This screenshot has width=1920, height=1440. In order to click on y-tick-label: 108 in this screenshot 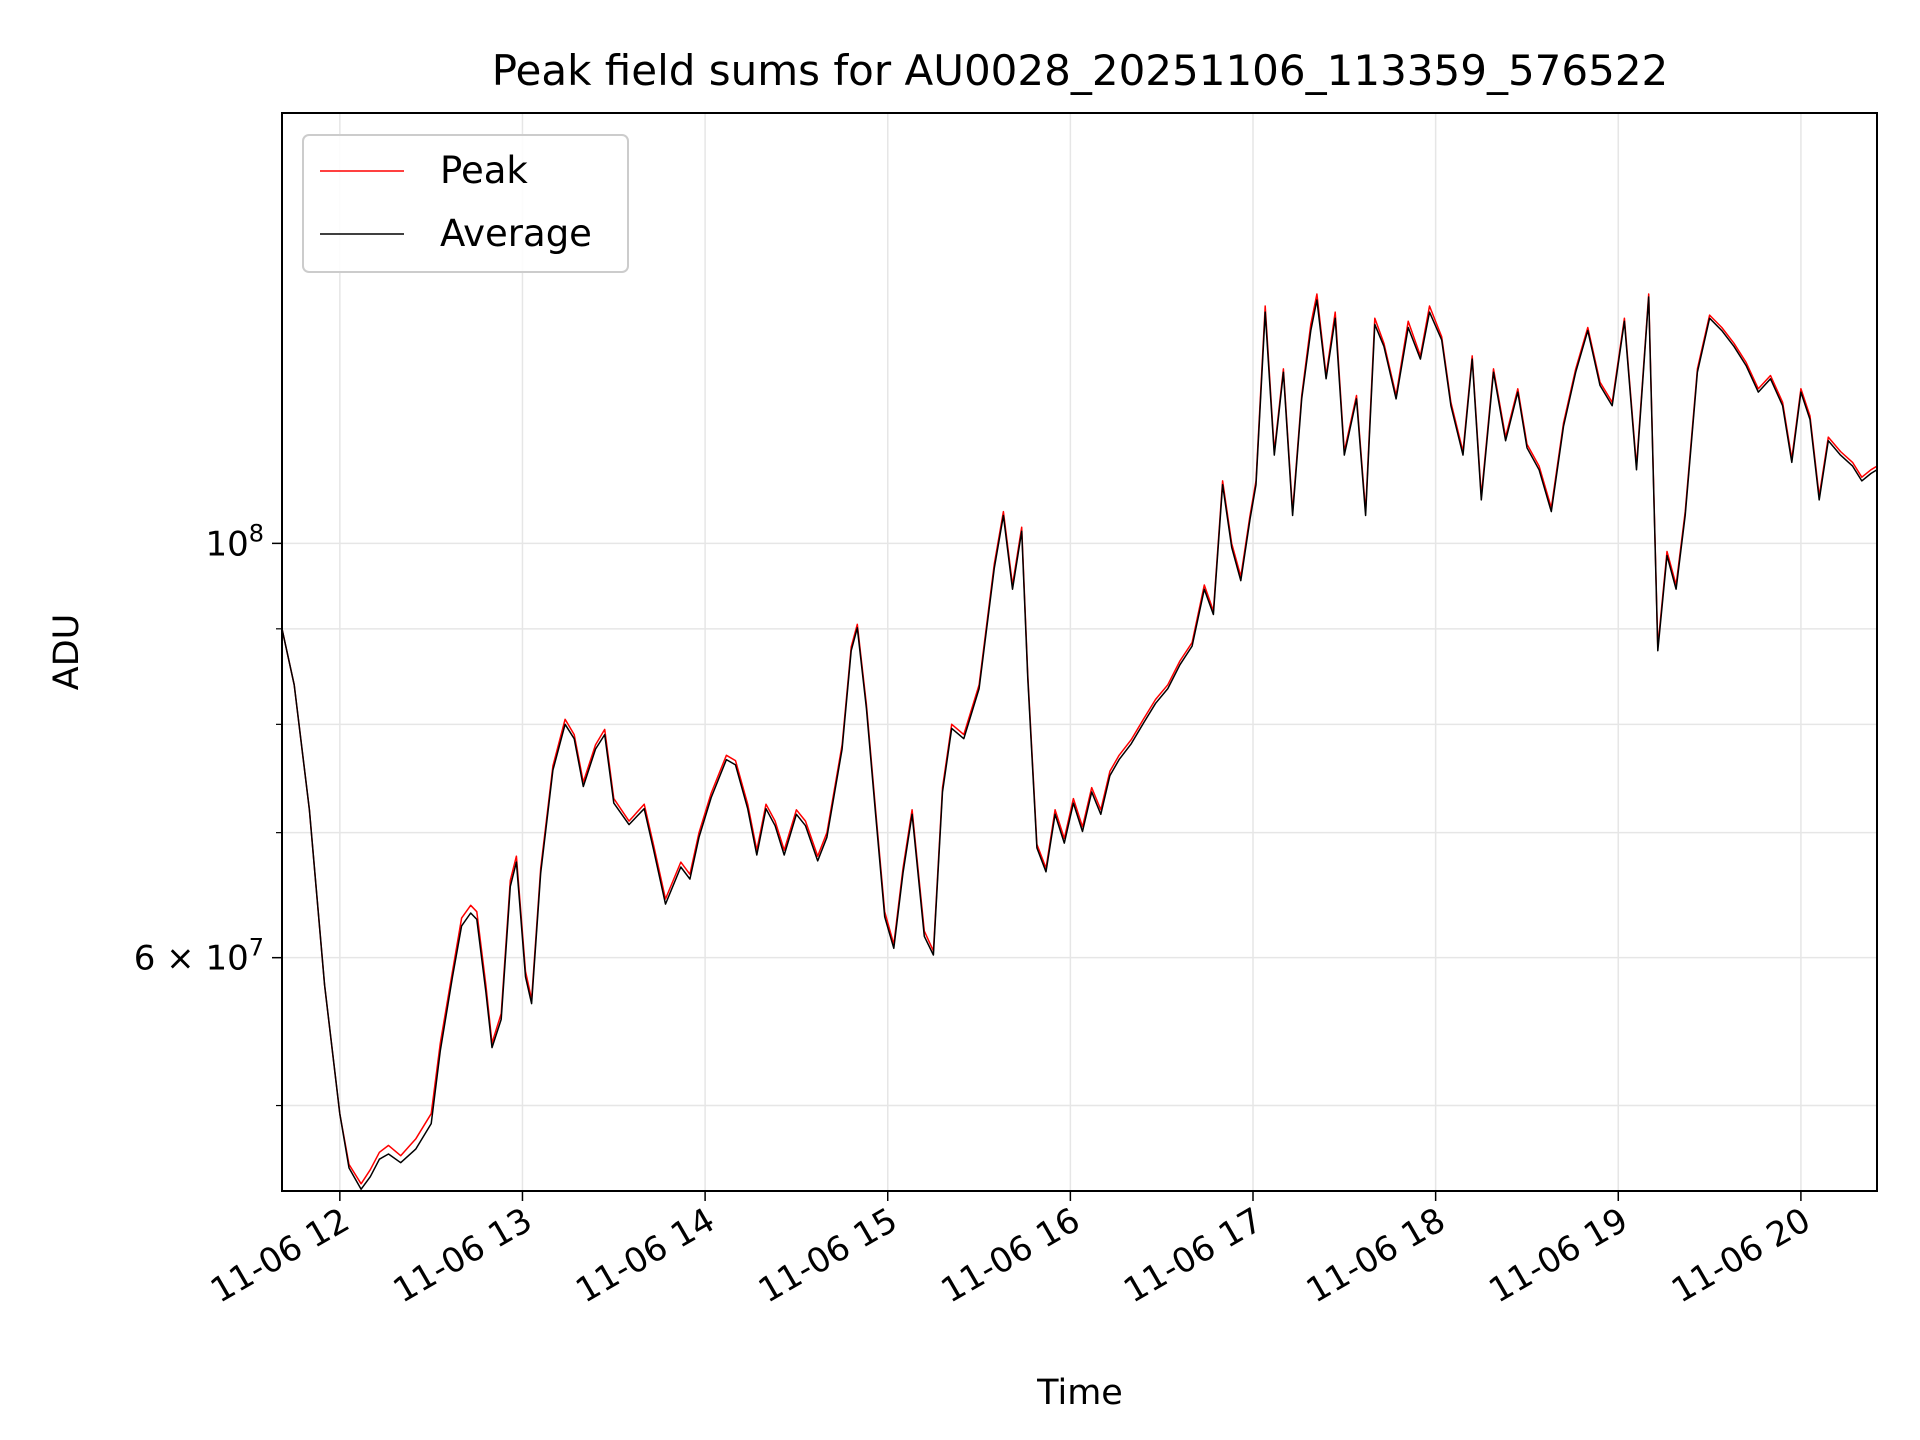, I will do `click(234, 541)`.